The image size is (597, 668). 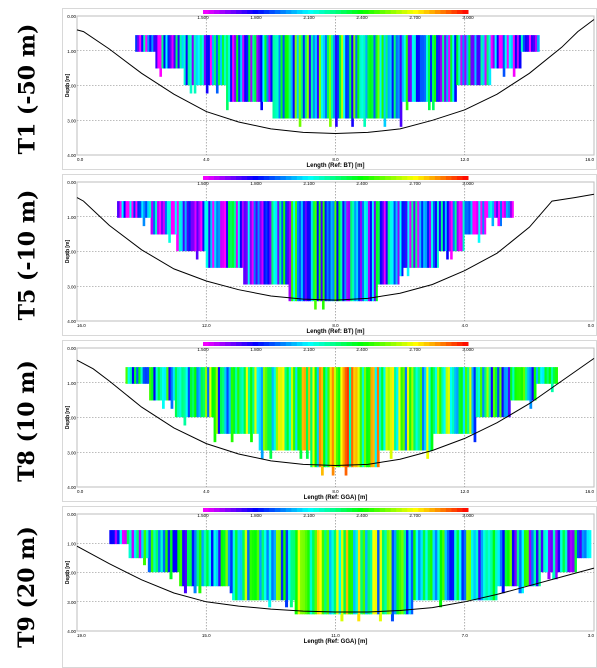 What do you see at coordinates (362, 349) in the screenshot?
I see `colorbar-tick-label: 2.400` at bounding box center [362, 349].